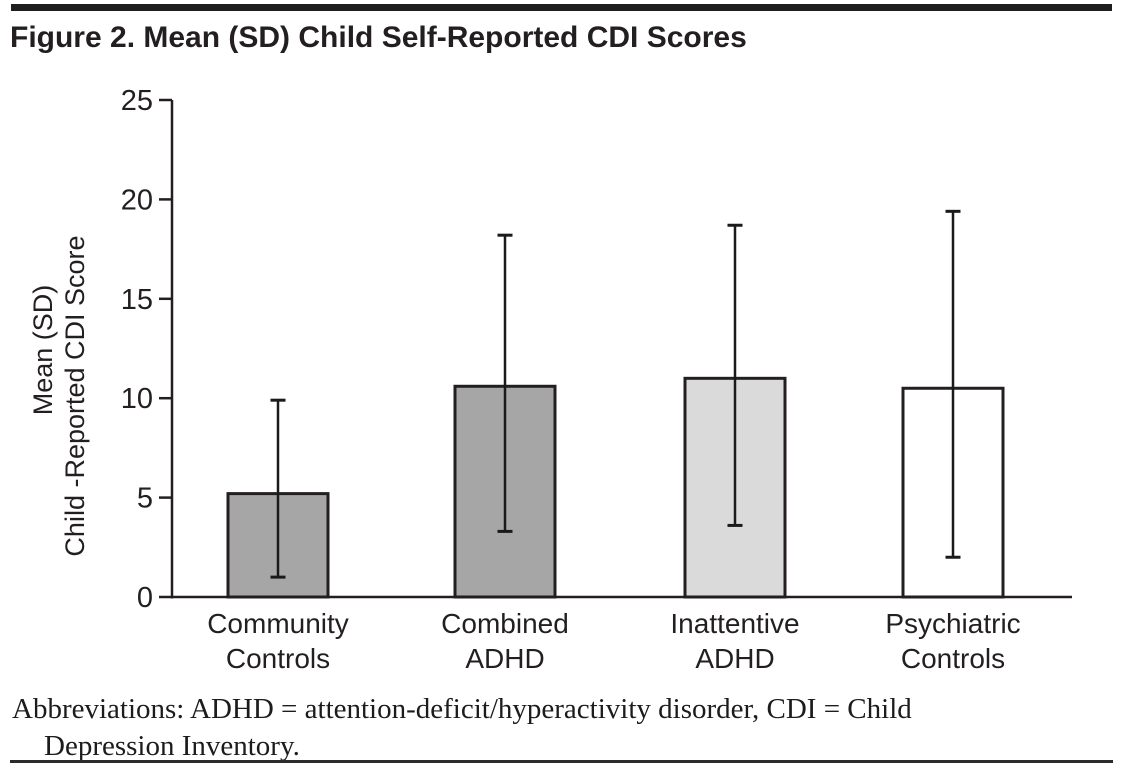  What do you see at coordinates (952, 641) in the screenshot?
I see `x-category-label-psychiatric-controls: Psychiatric Controls` at bounding box center [952, 641].